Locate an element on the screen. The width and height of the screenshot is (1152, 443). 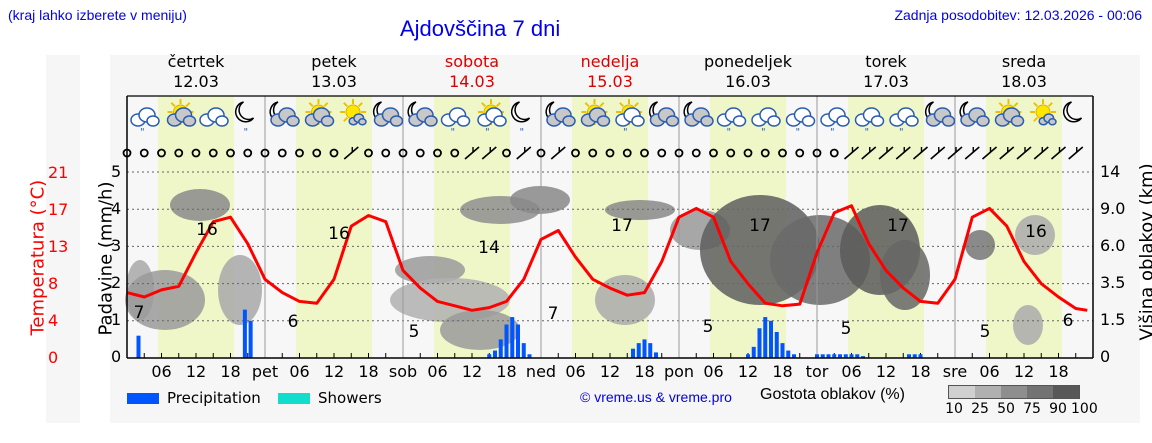
cloud-tick: 1.5 is located at coordinates (1113, 319).